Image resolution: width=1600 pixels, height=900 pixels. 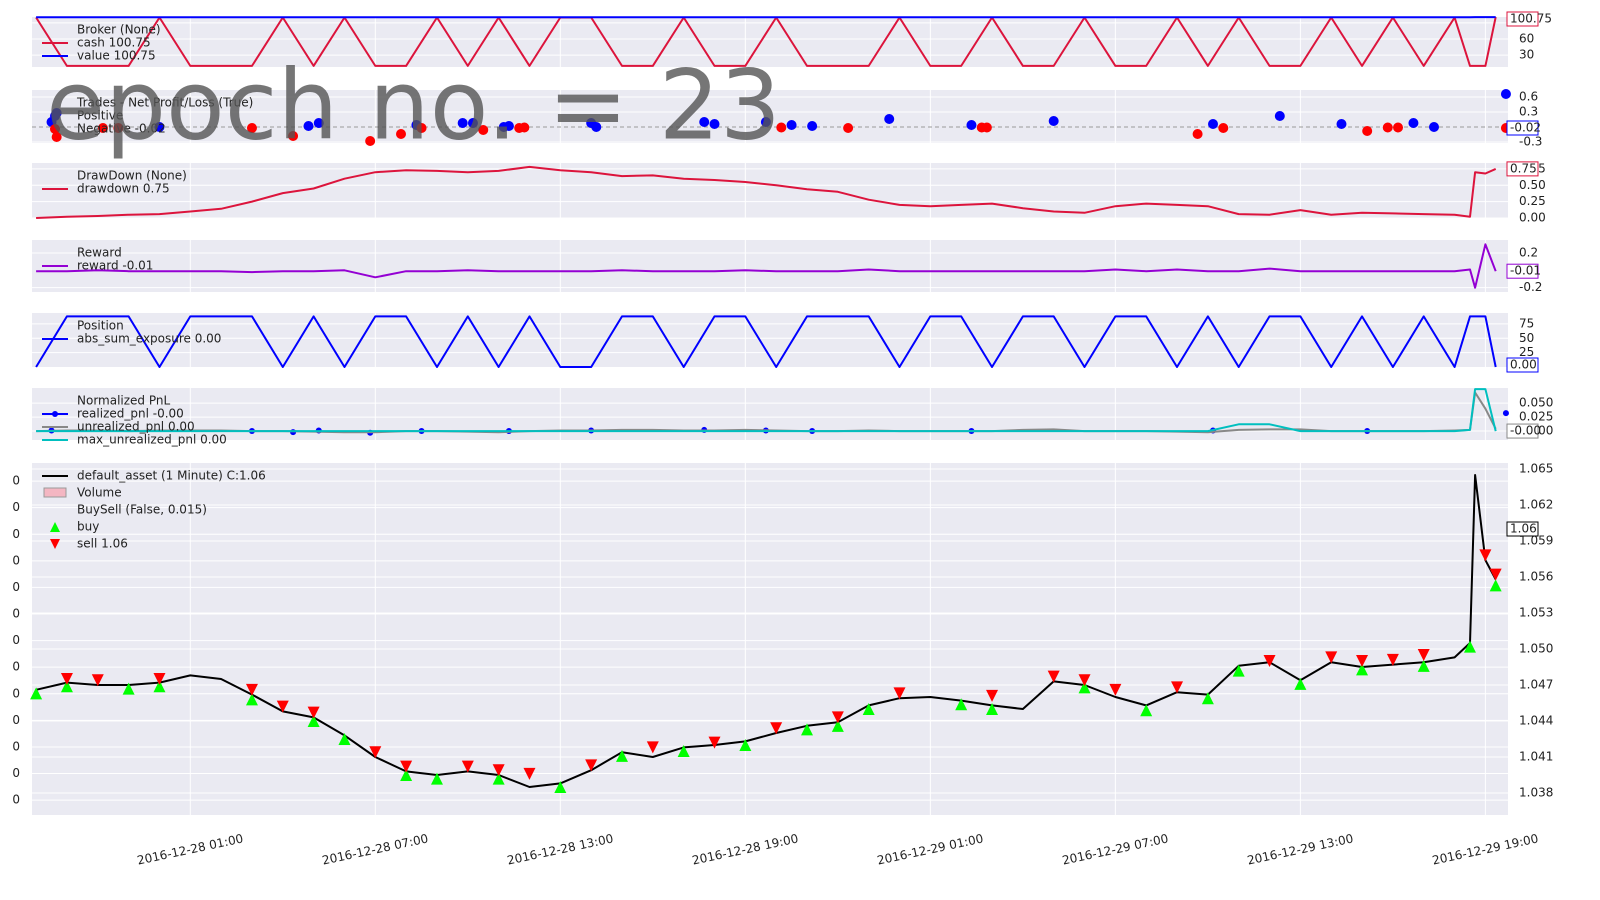 I want to click on last-value-label: 0.75, so click(x=1523, y=168).